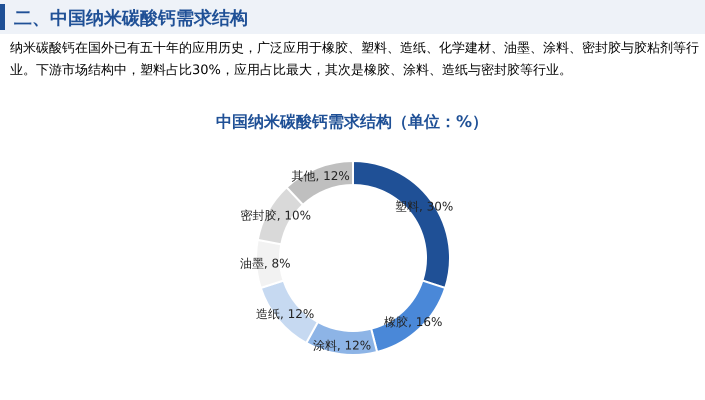 The image size is (705, 400). What do you see at coordinates (265, 263) in the screenshot?
I see `slice-label: 油墨, 8%` at bounding box center [265, 263].